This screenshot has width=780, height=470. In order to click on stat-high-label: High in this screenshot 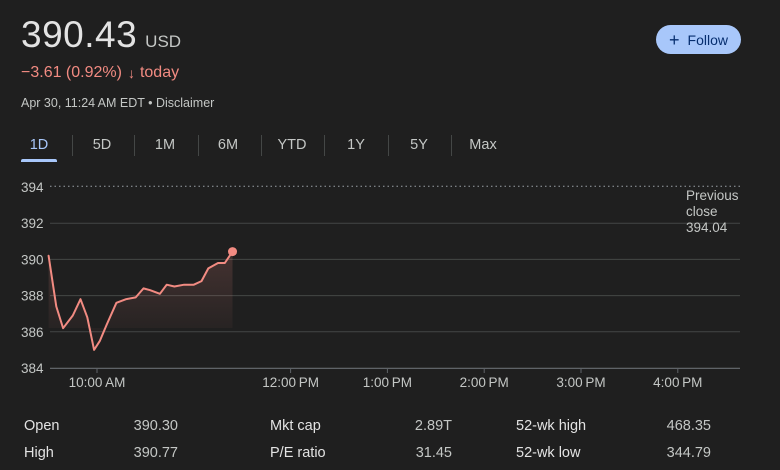, I will do `click(39, 453)`.